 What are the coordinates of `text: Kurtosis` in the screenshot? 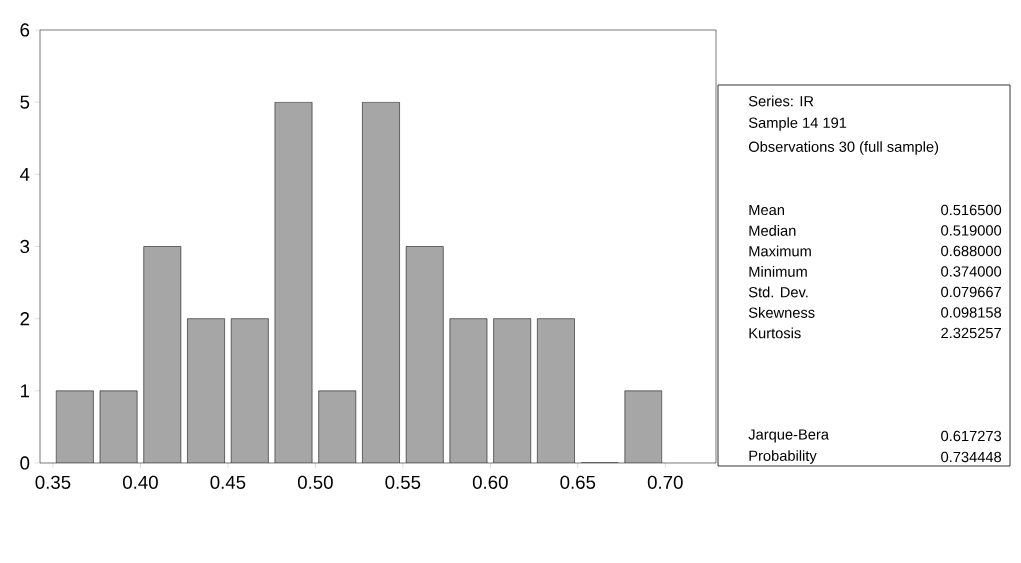 It's located at (775, 333).